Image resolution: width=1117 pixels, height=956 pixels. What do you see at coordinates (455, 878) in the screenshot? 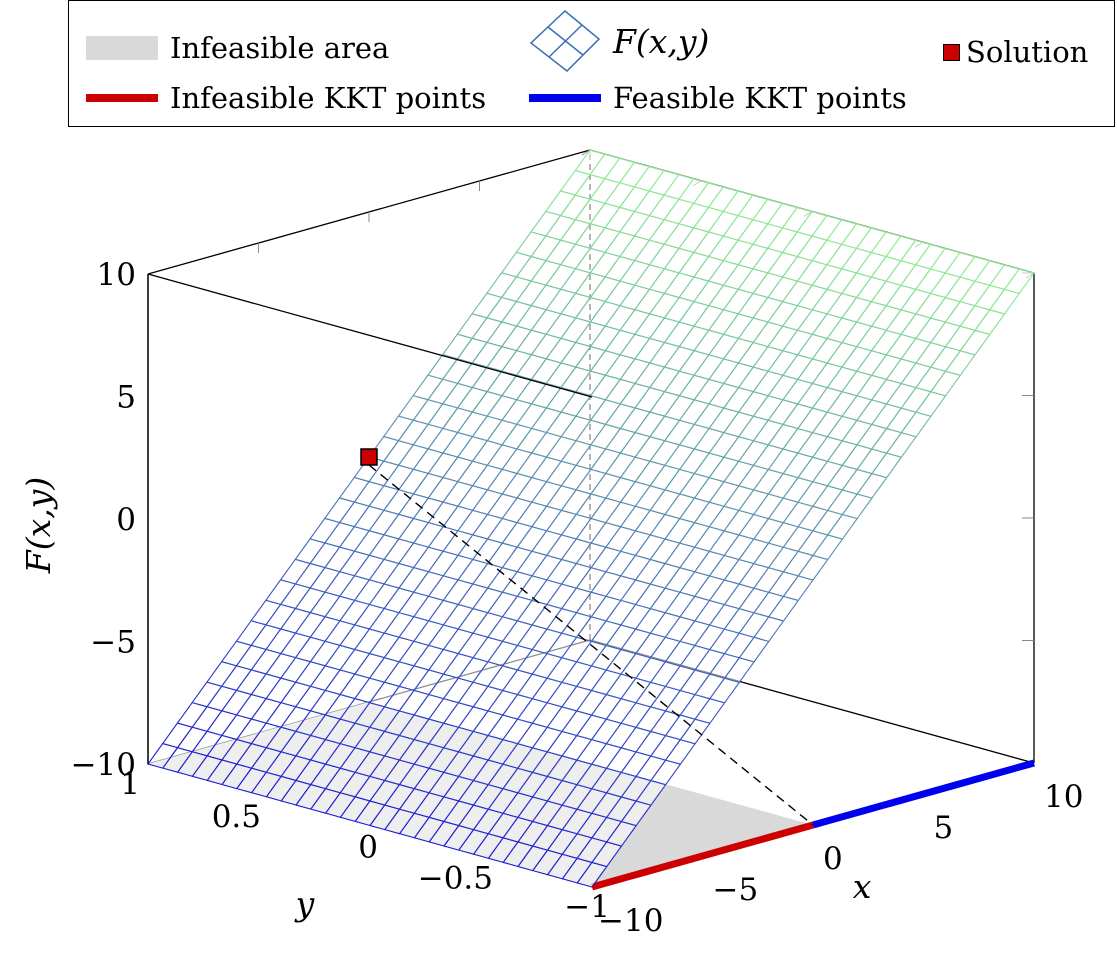
I see `y-tick-label: −0.5` at bounding box center [455, 878].